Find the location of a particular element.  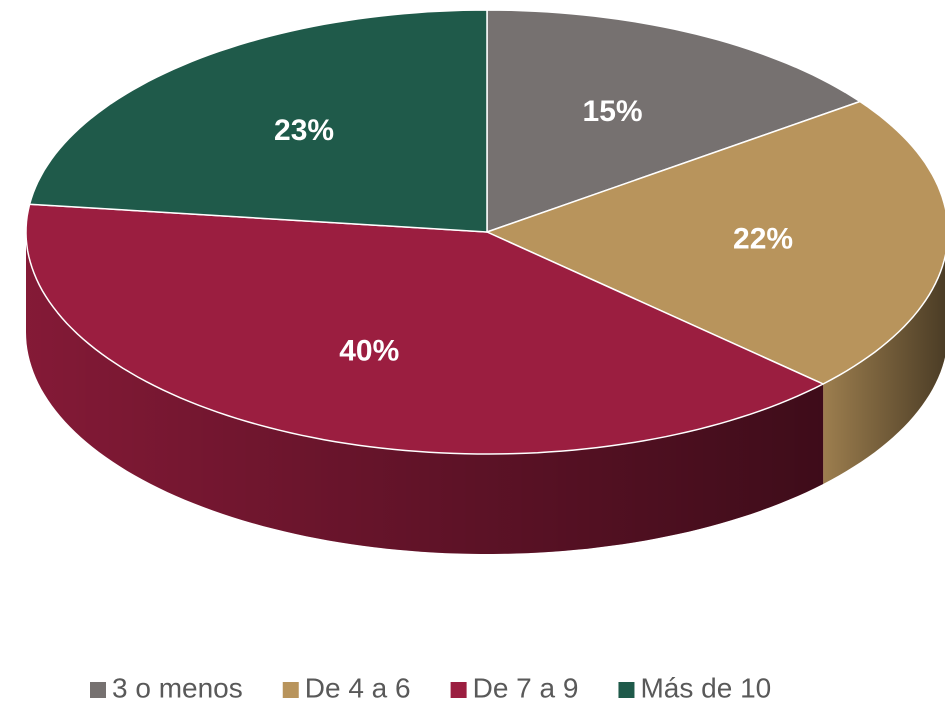

data-label: 22% is located at coordinates (763, 238).